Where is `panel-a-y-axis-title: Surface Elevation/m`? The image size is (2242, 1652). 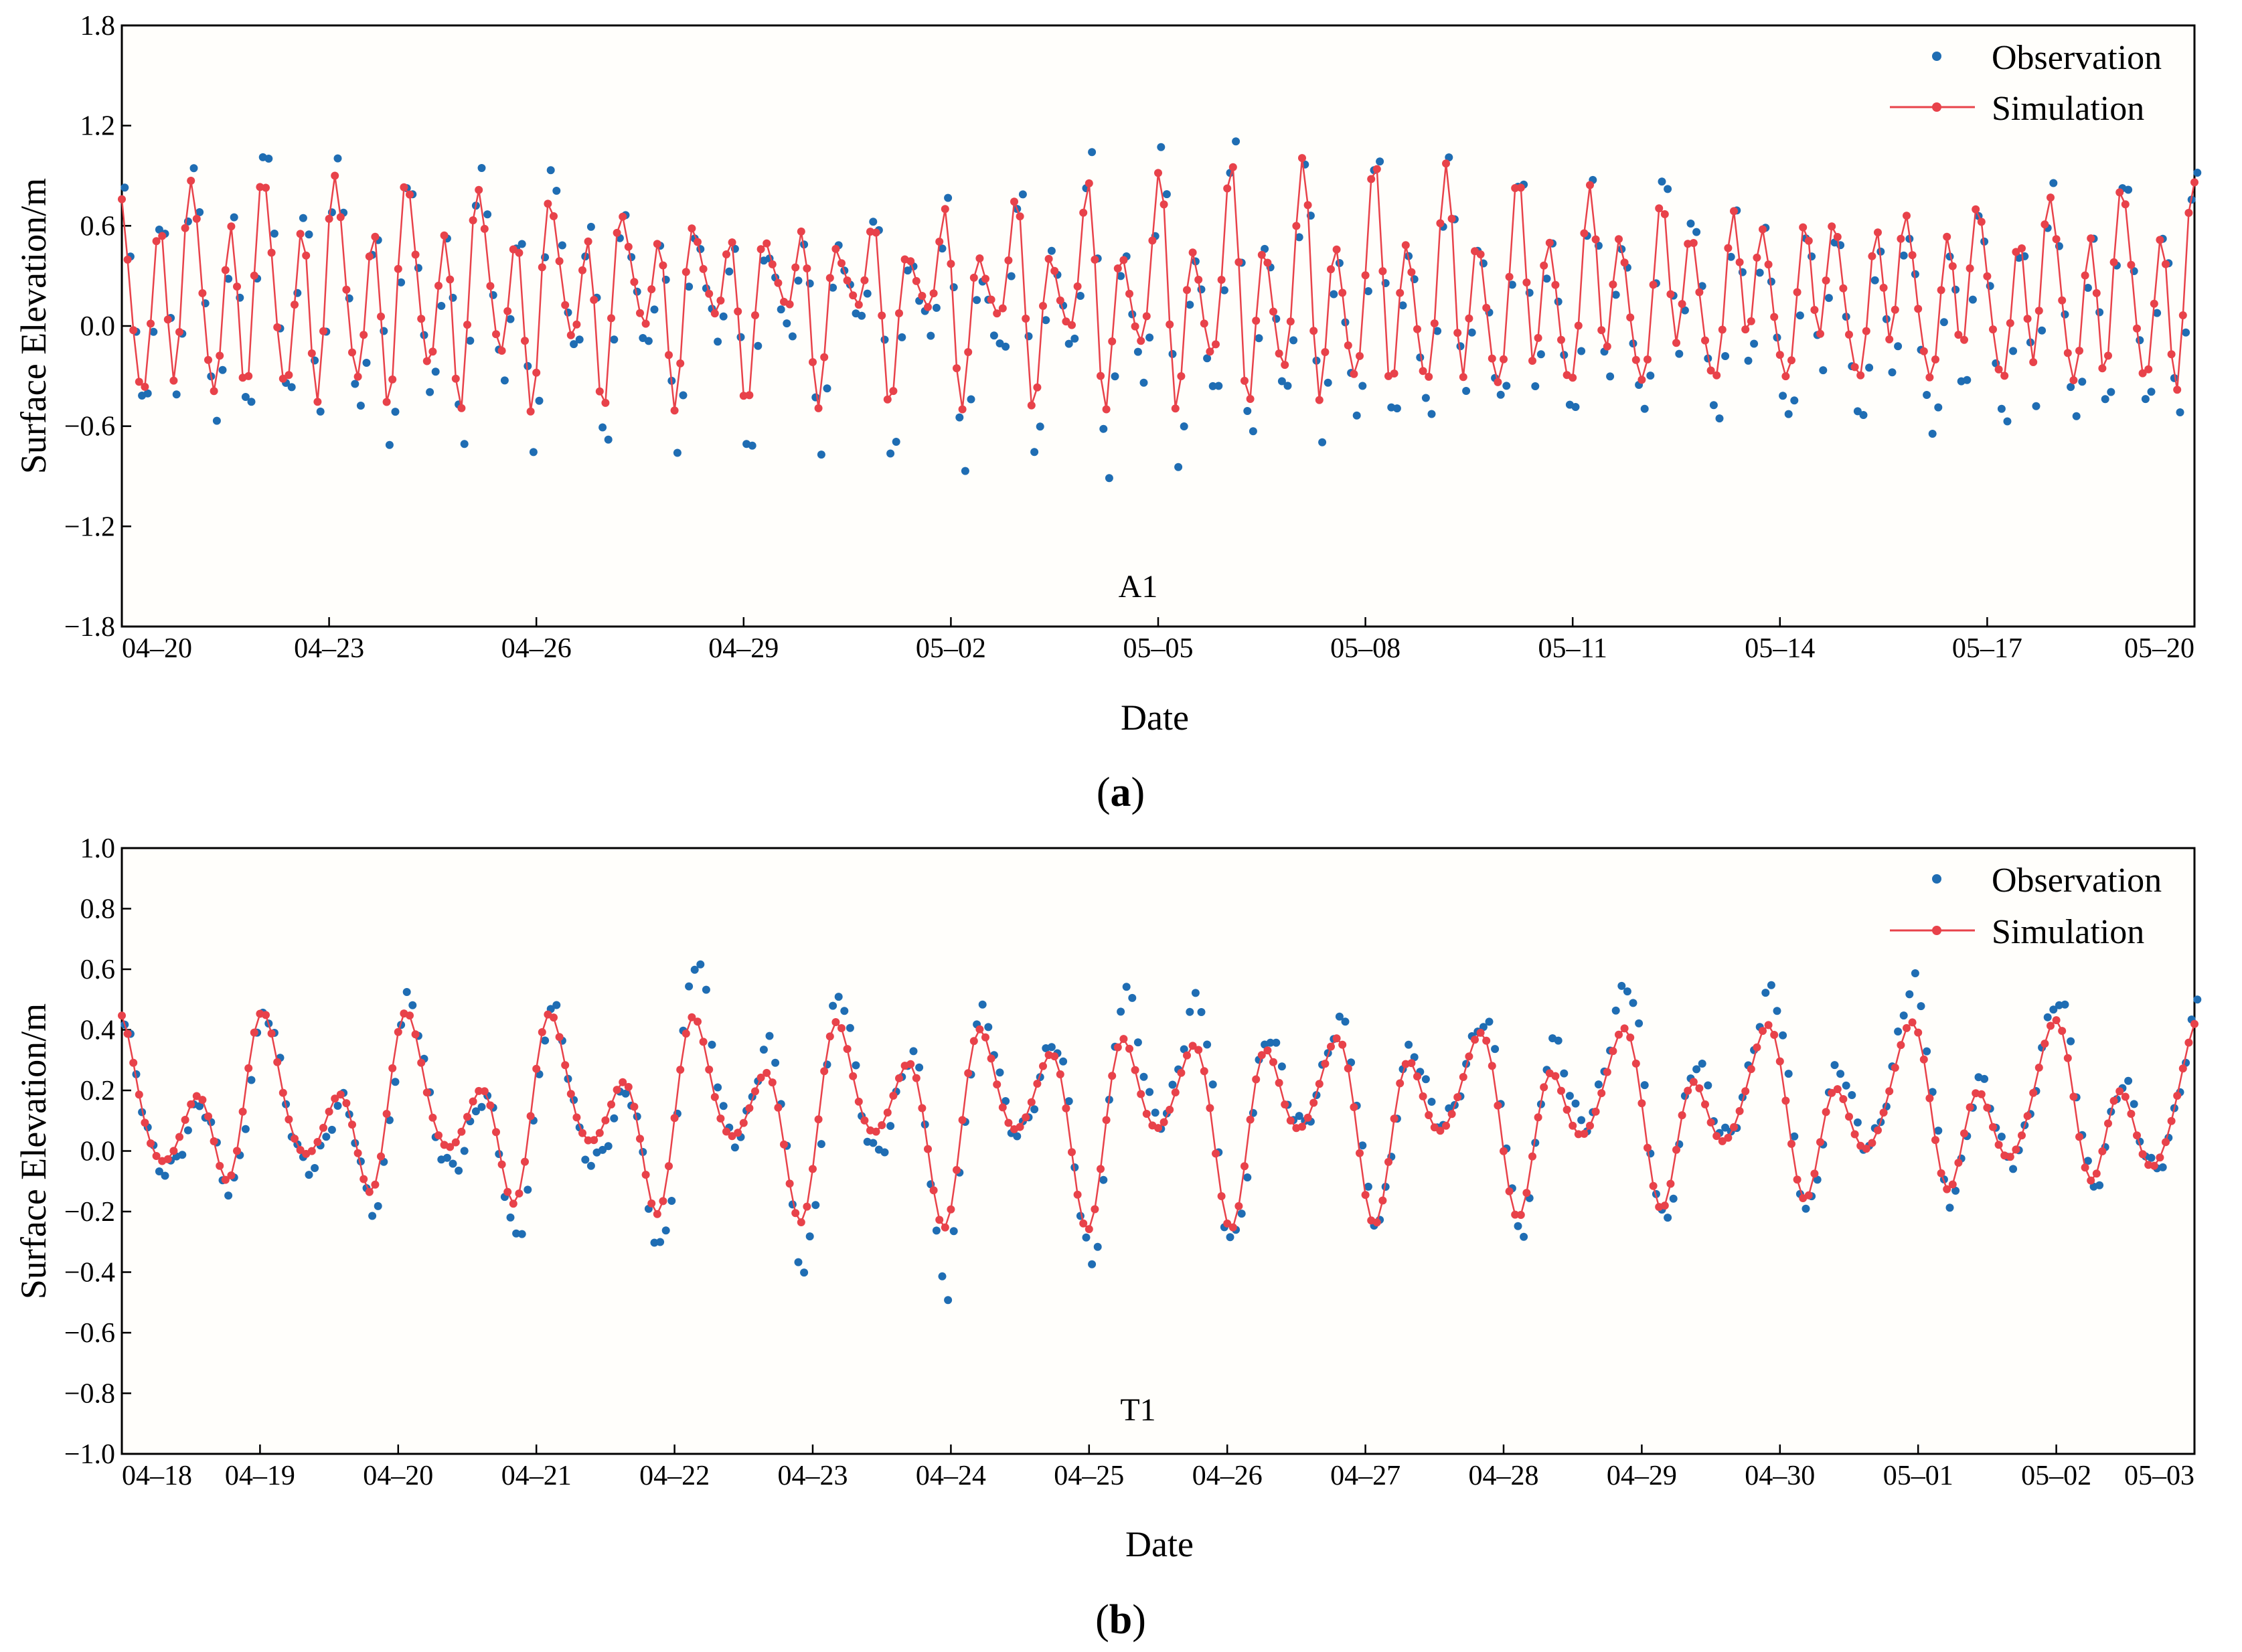 panel-a-y-axis-title: Surface Elevation/m is located at coordinates (33, 326).